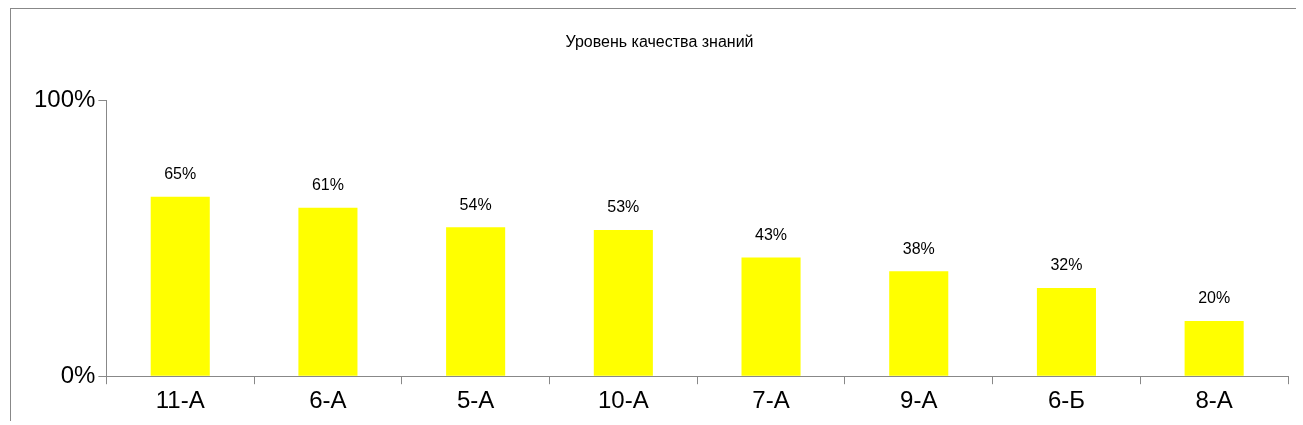  Describe the element at coordinates (623, 400) in the screenshot. I see `x-tick-label: 10-А` at that location.